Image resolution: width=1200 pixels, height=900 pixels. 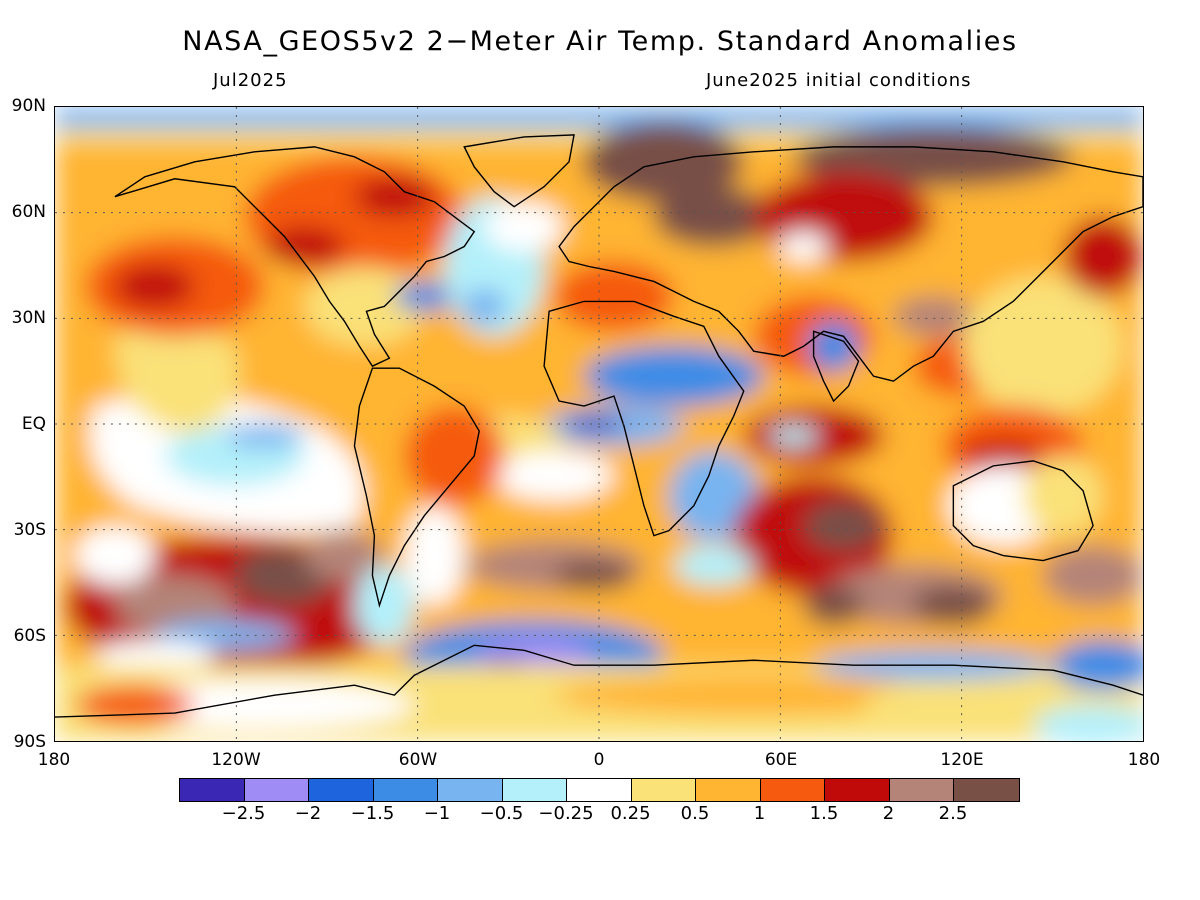 What do you see at coordinates (695, 813) in the screenshot?
I see `colorbar-label: 0.5` at bounding box center [695, 813].